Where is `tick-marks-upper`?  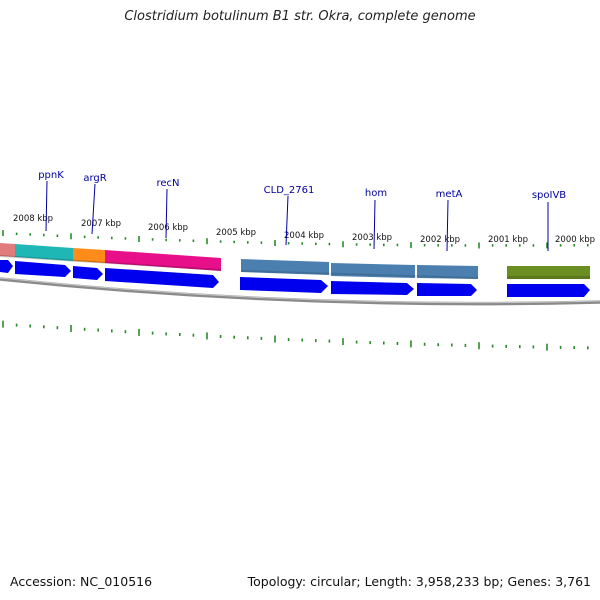
tick-marks-upper is located at coordinates (295, 239).